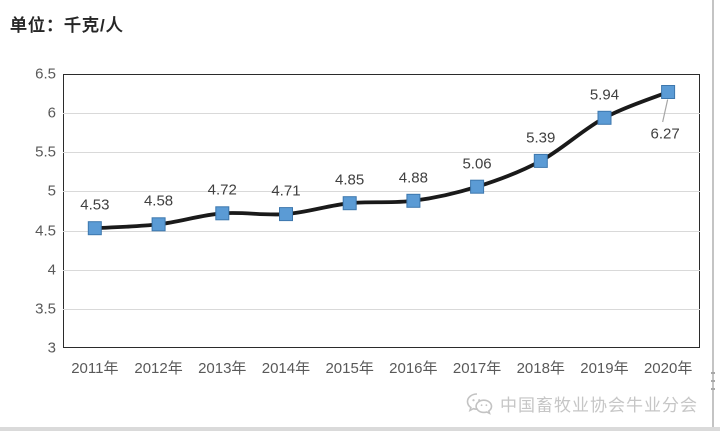 This screenshot has height=431, width=720. I want to click on data-label: 4.85, so click(350, 180).